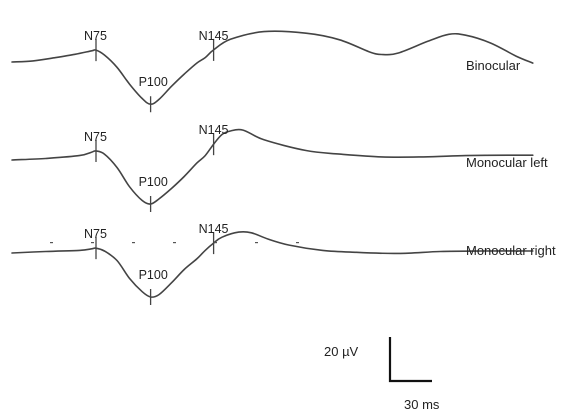  I want to click on scale-bar-time-label: 30 ms, so click(422, 404).